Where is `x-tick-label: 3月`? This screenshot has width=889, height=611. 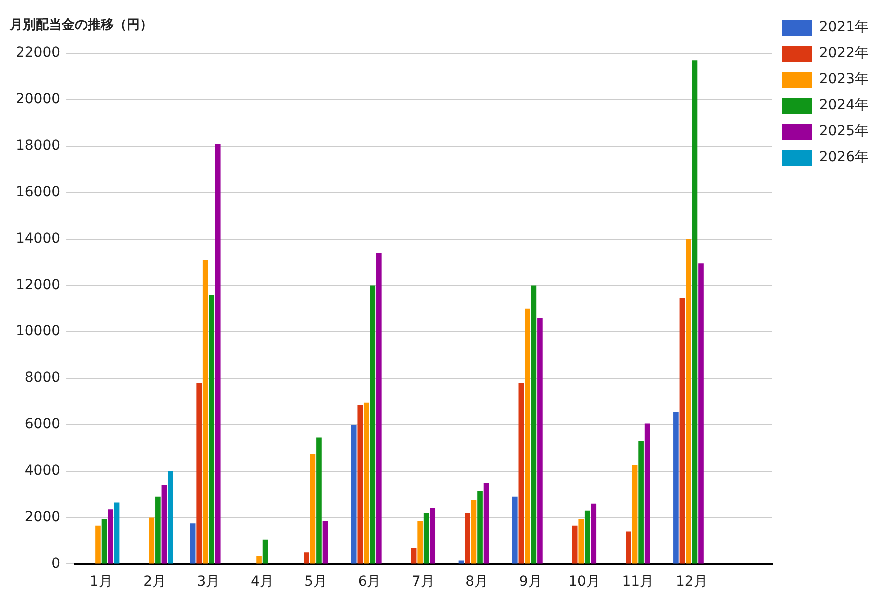
x-tick-label: 3月 is located at coordinates (208, 582).